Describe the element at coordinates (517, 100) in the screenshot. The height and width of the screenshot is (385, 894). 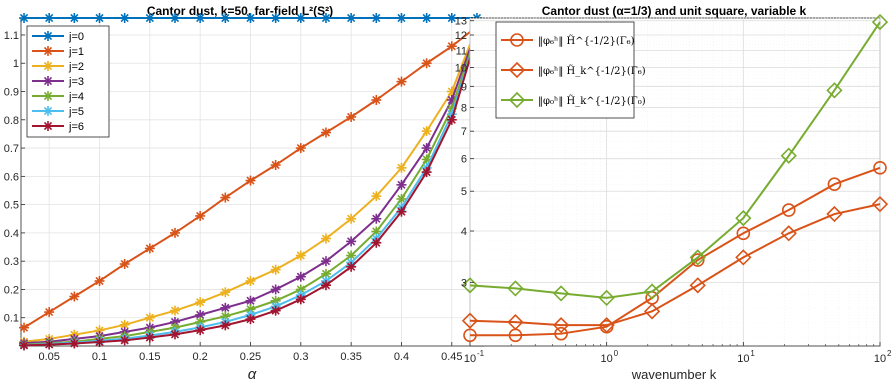
I see `chart-right-legend-marker` at that location.